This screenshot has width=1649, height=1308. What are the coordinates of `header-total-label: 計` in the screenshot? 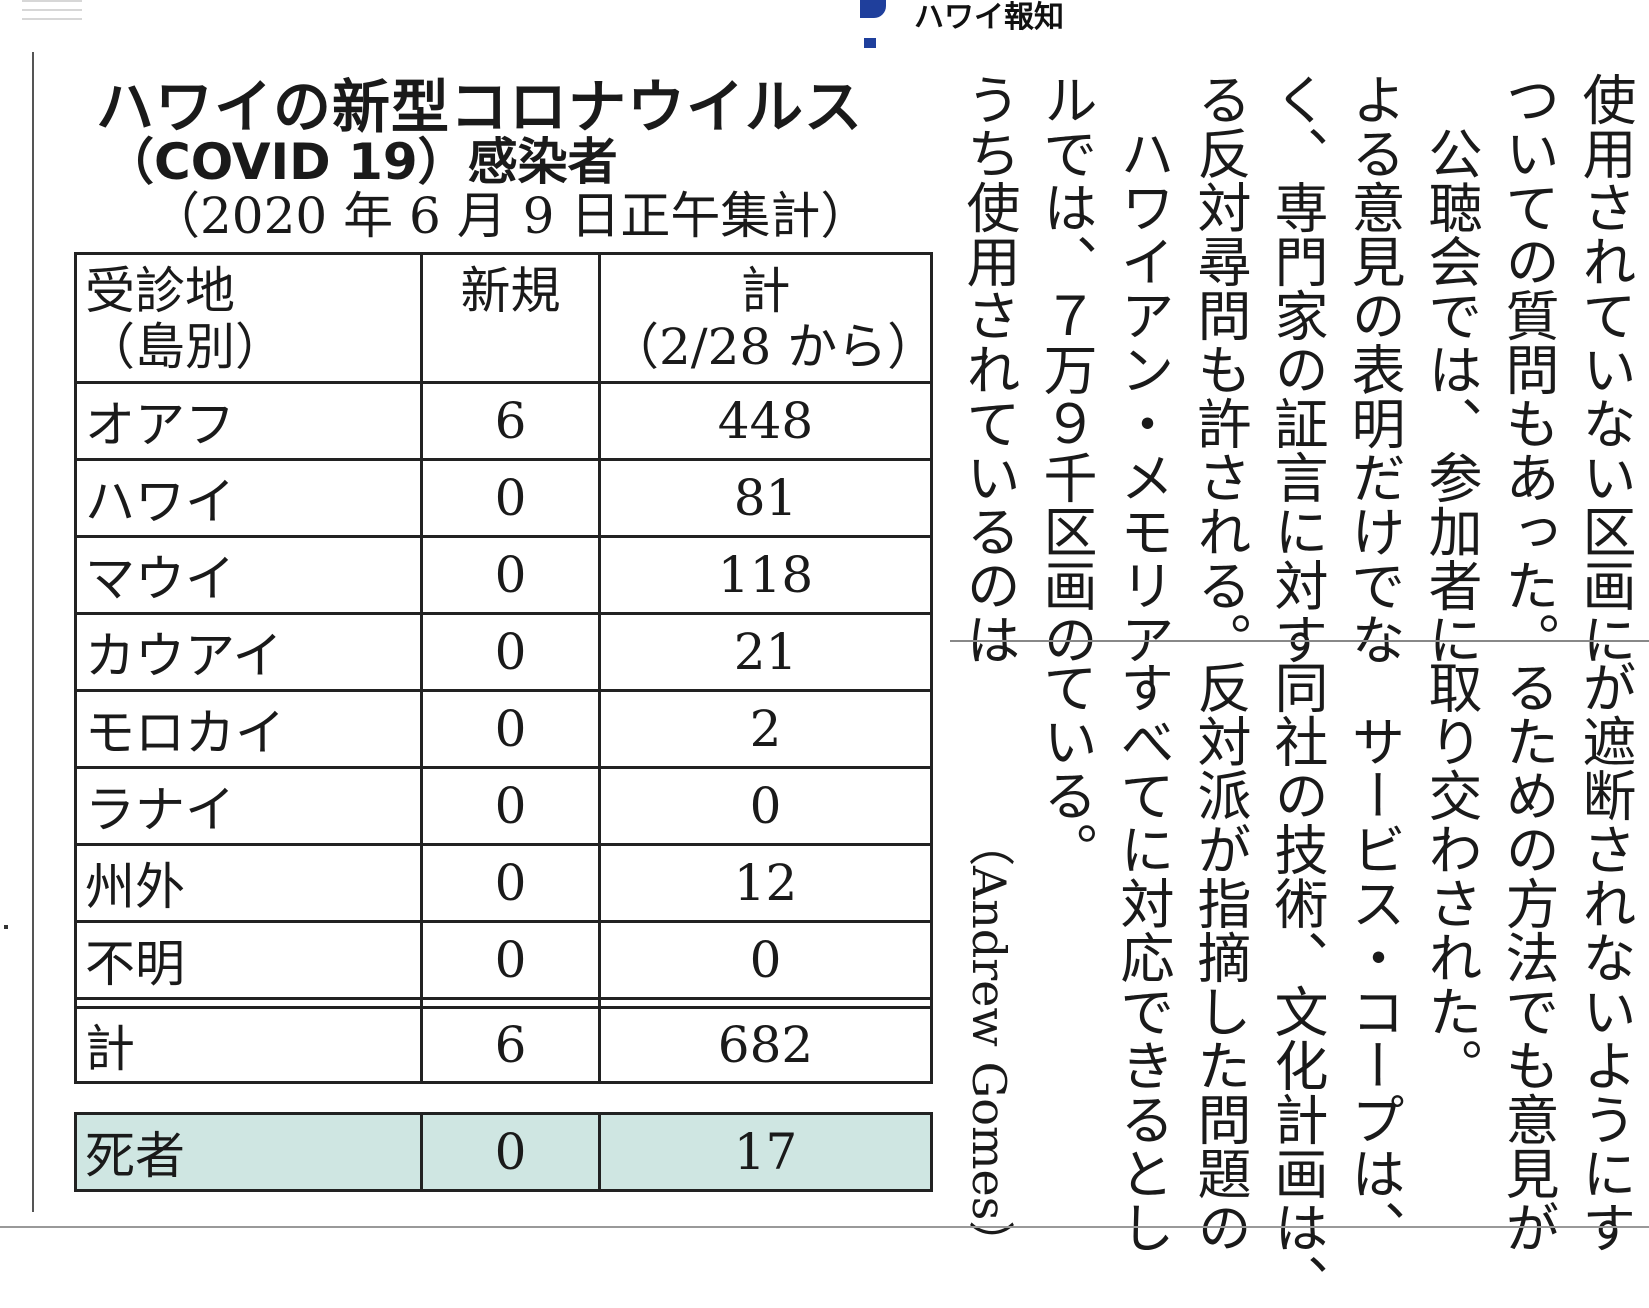 It's located at (765, 291).